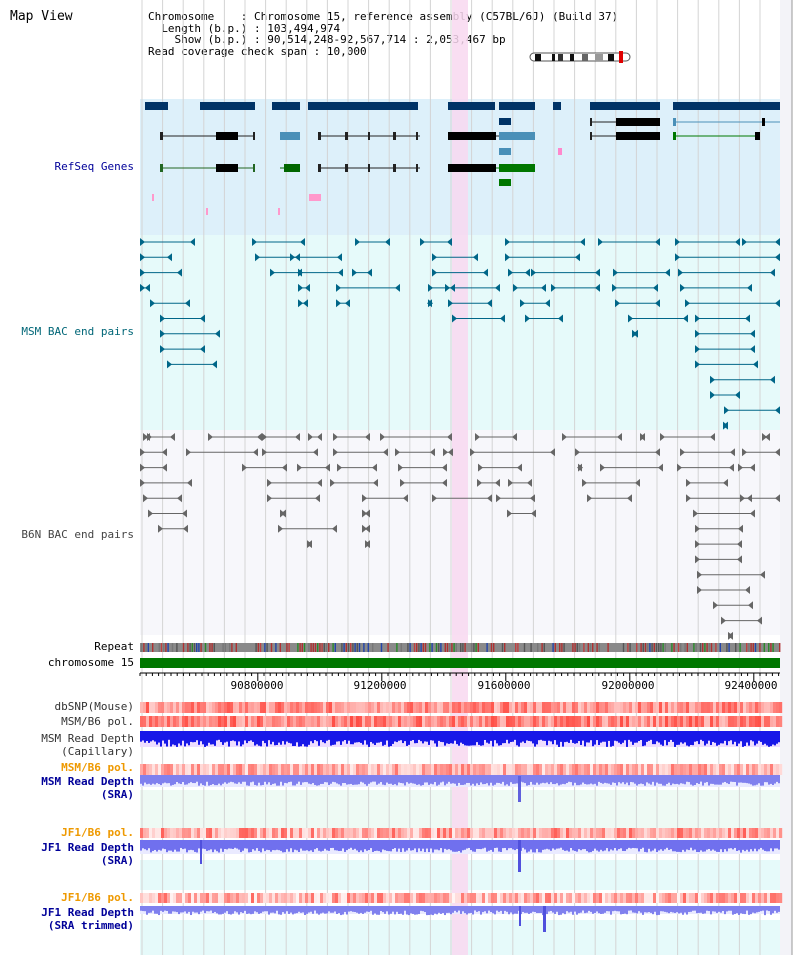 The width and height of the screenshot is (800, 955). What do you see at coordinates (77, 534) in the screenshot?
I see `b6n-bac-track-label: B6N BAC end pairs` at bounding box center [77, 534].